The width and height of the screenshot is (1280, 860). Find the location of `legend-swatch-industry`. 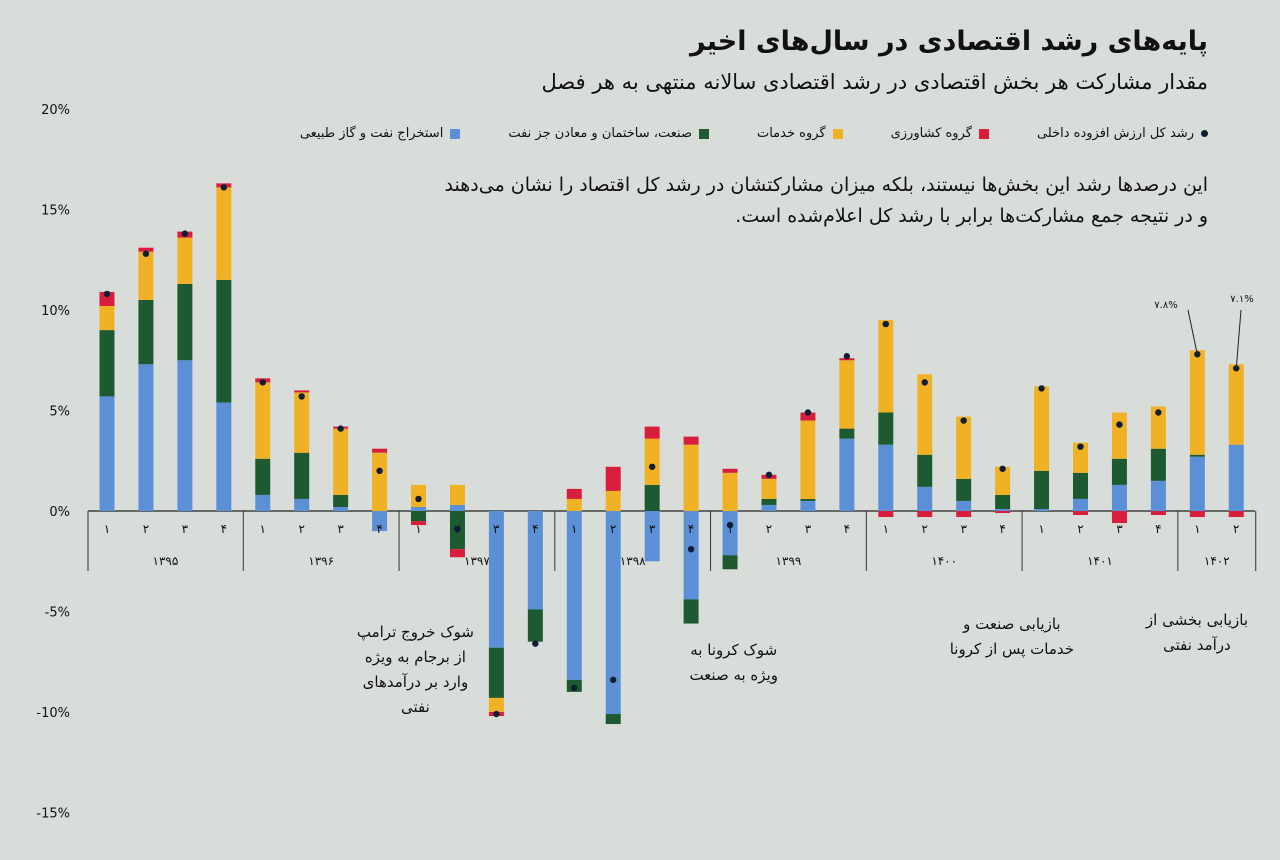

legend-swatch-industry is located at coordinates (703, 133).